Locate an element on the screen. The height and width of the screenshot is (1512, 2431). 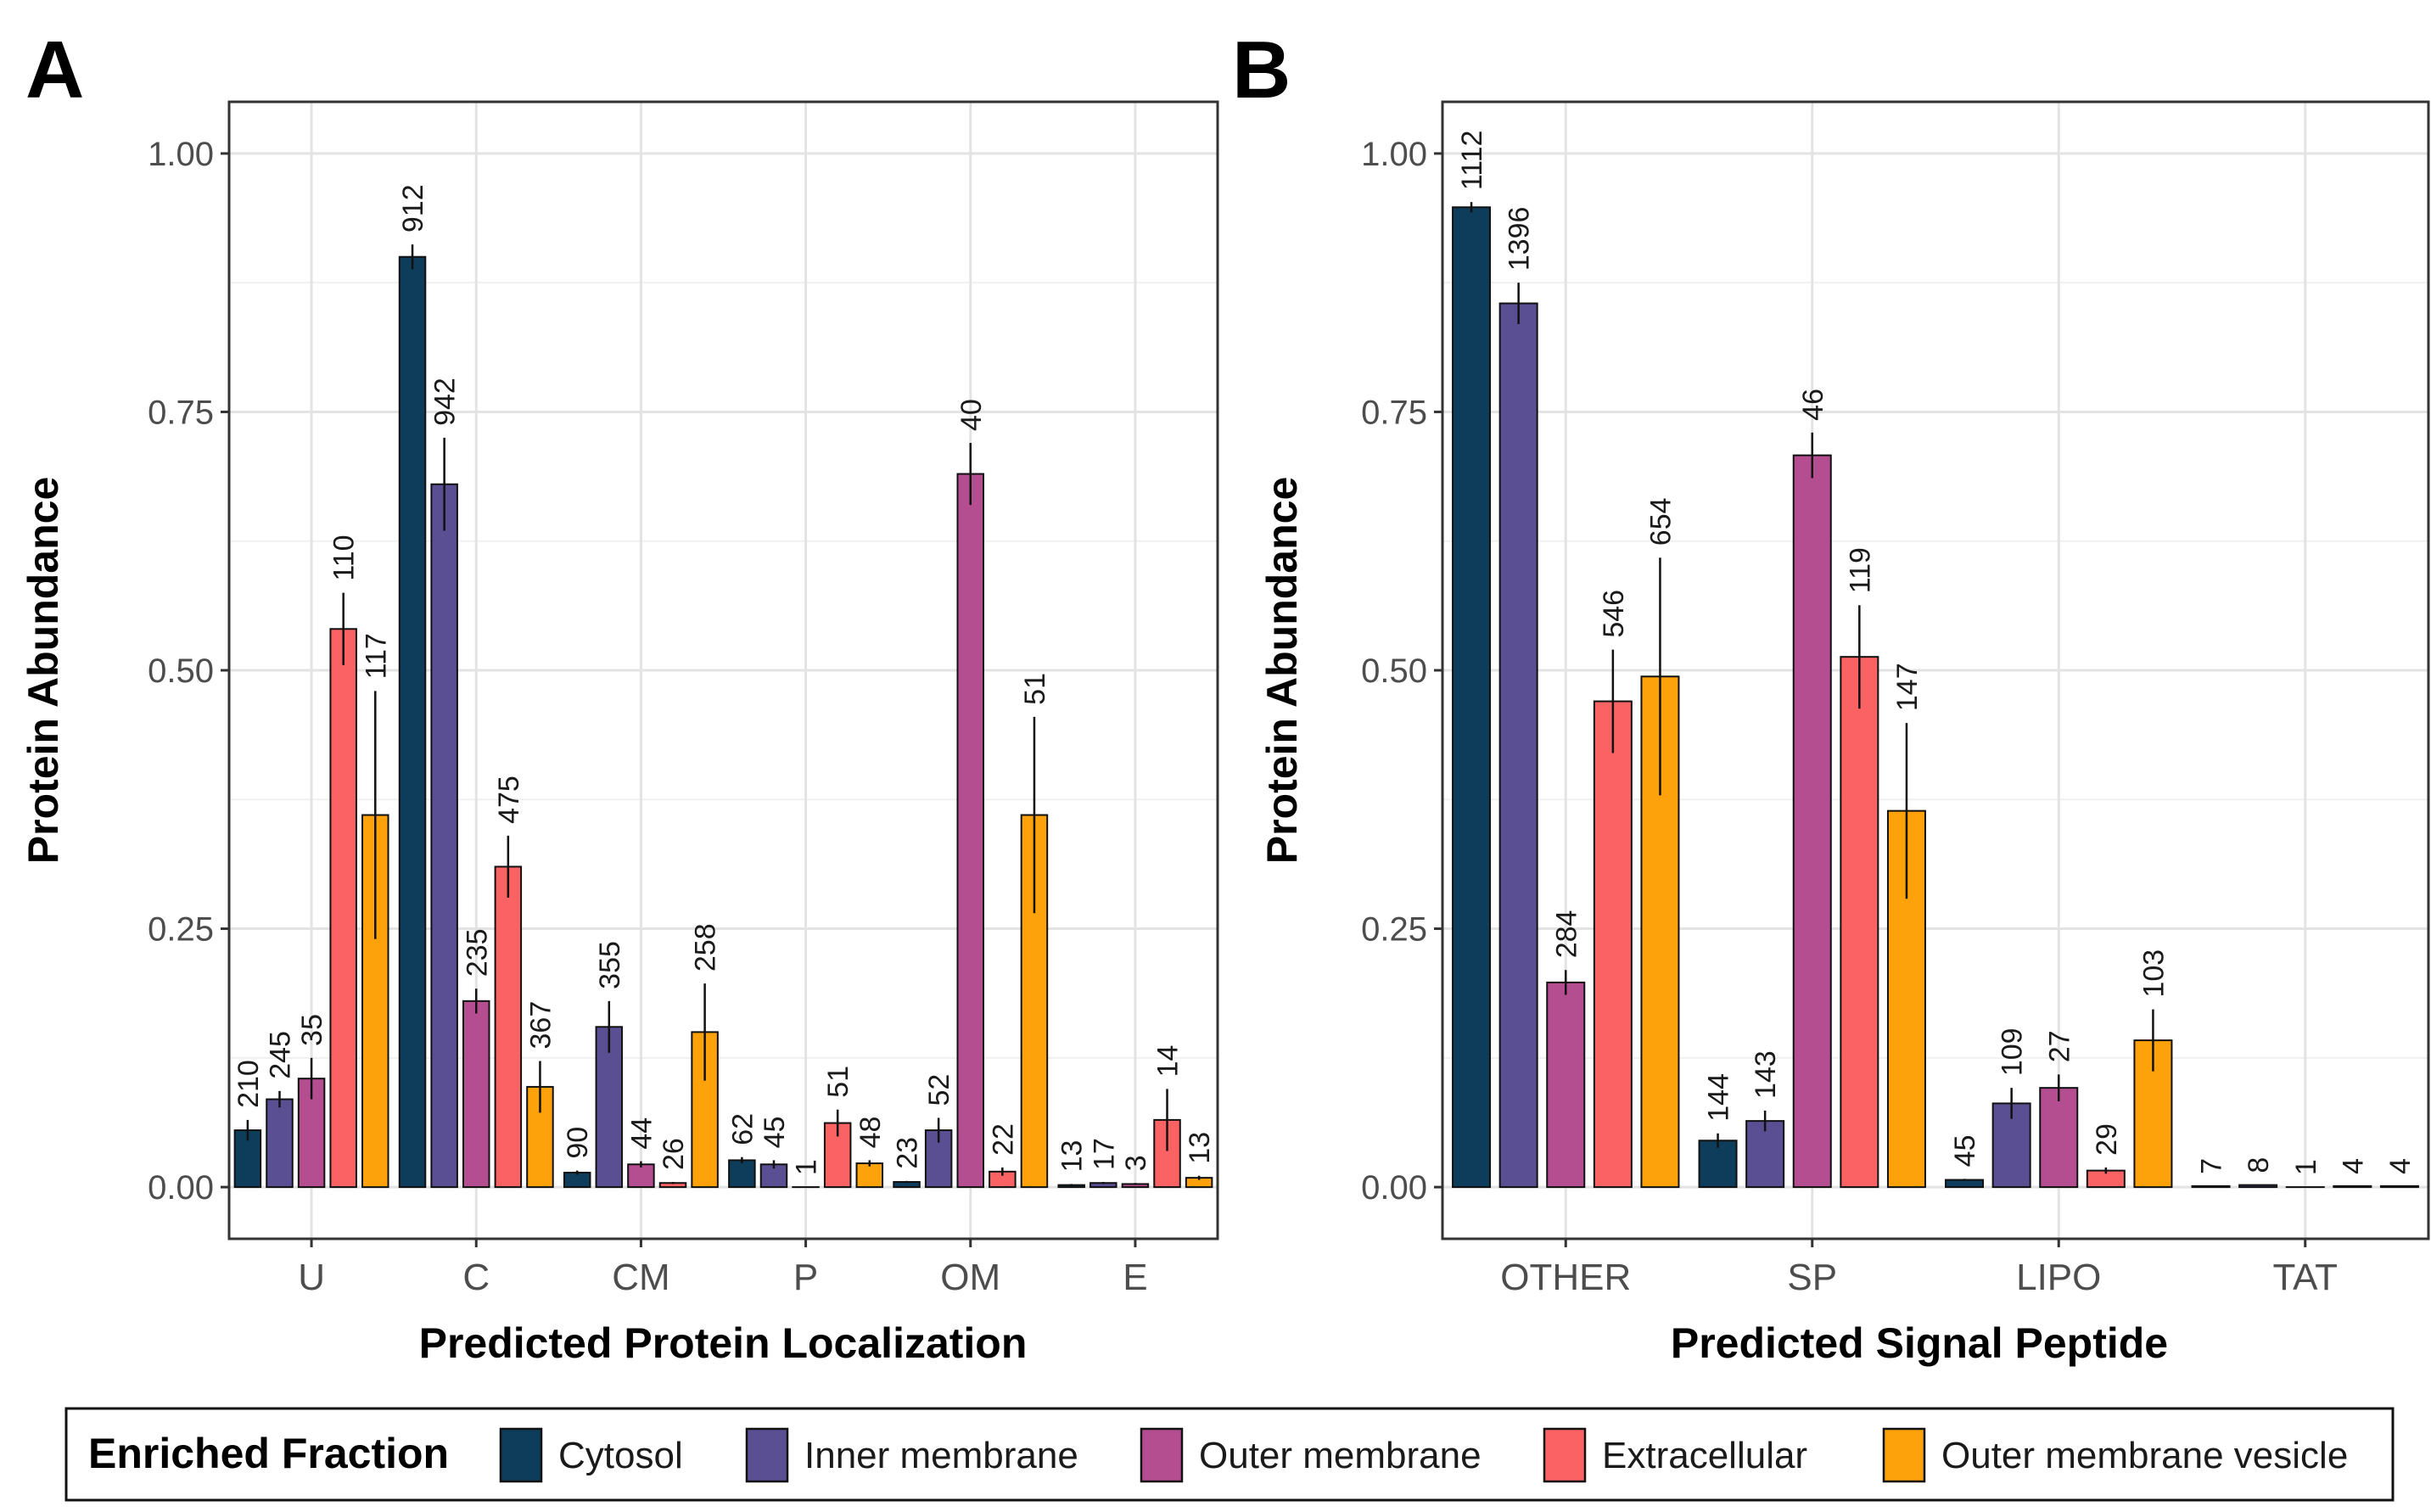
count-label: 40 is located at coordinates (971, 415).